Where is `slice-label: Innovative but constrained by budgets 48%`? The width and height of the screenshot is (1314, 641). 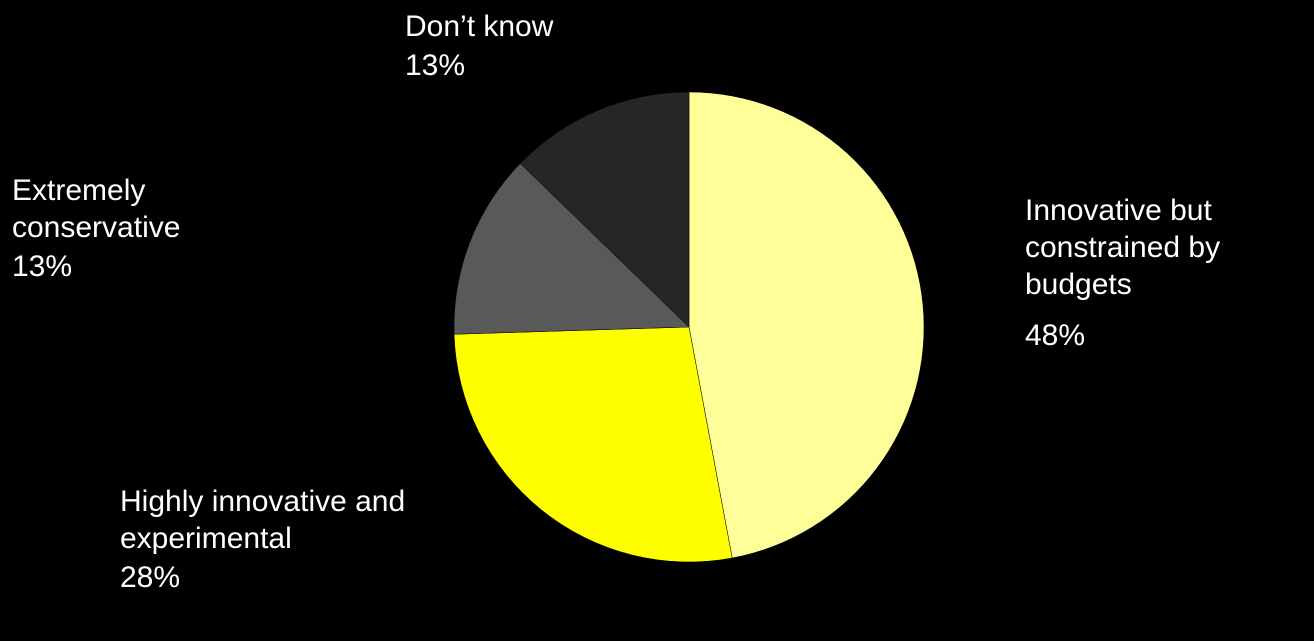
slice-label: Innovative but constrained by budgets 48% is located at coordinates (1167, 273).